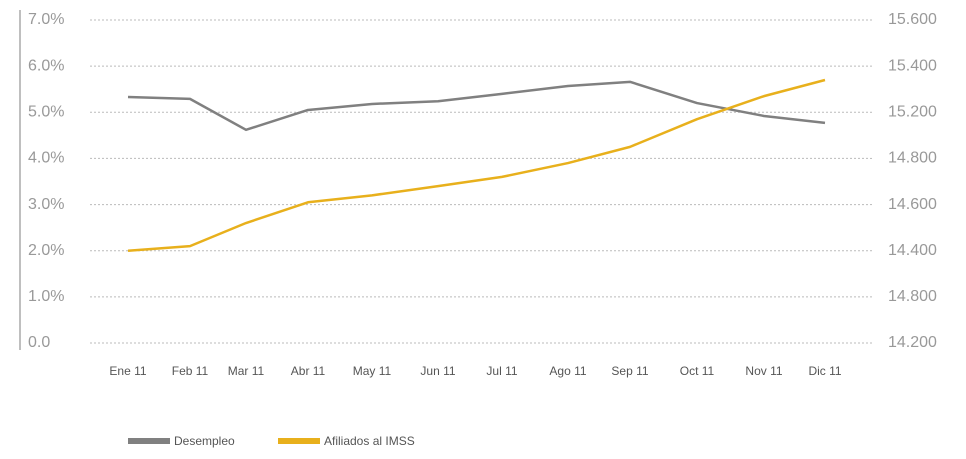  What do you see at coordinates (824, 371) in the screenshot?
I see `x-tick-label: Dic 11` at bounding box center [824, 371].